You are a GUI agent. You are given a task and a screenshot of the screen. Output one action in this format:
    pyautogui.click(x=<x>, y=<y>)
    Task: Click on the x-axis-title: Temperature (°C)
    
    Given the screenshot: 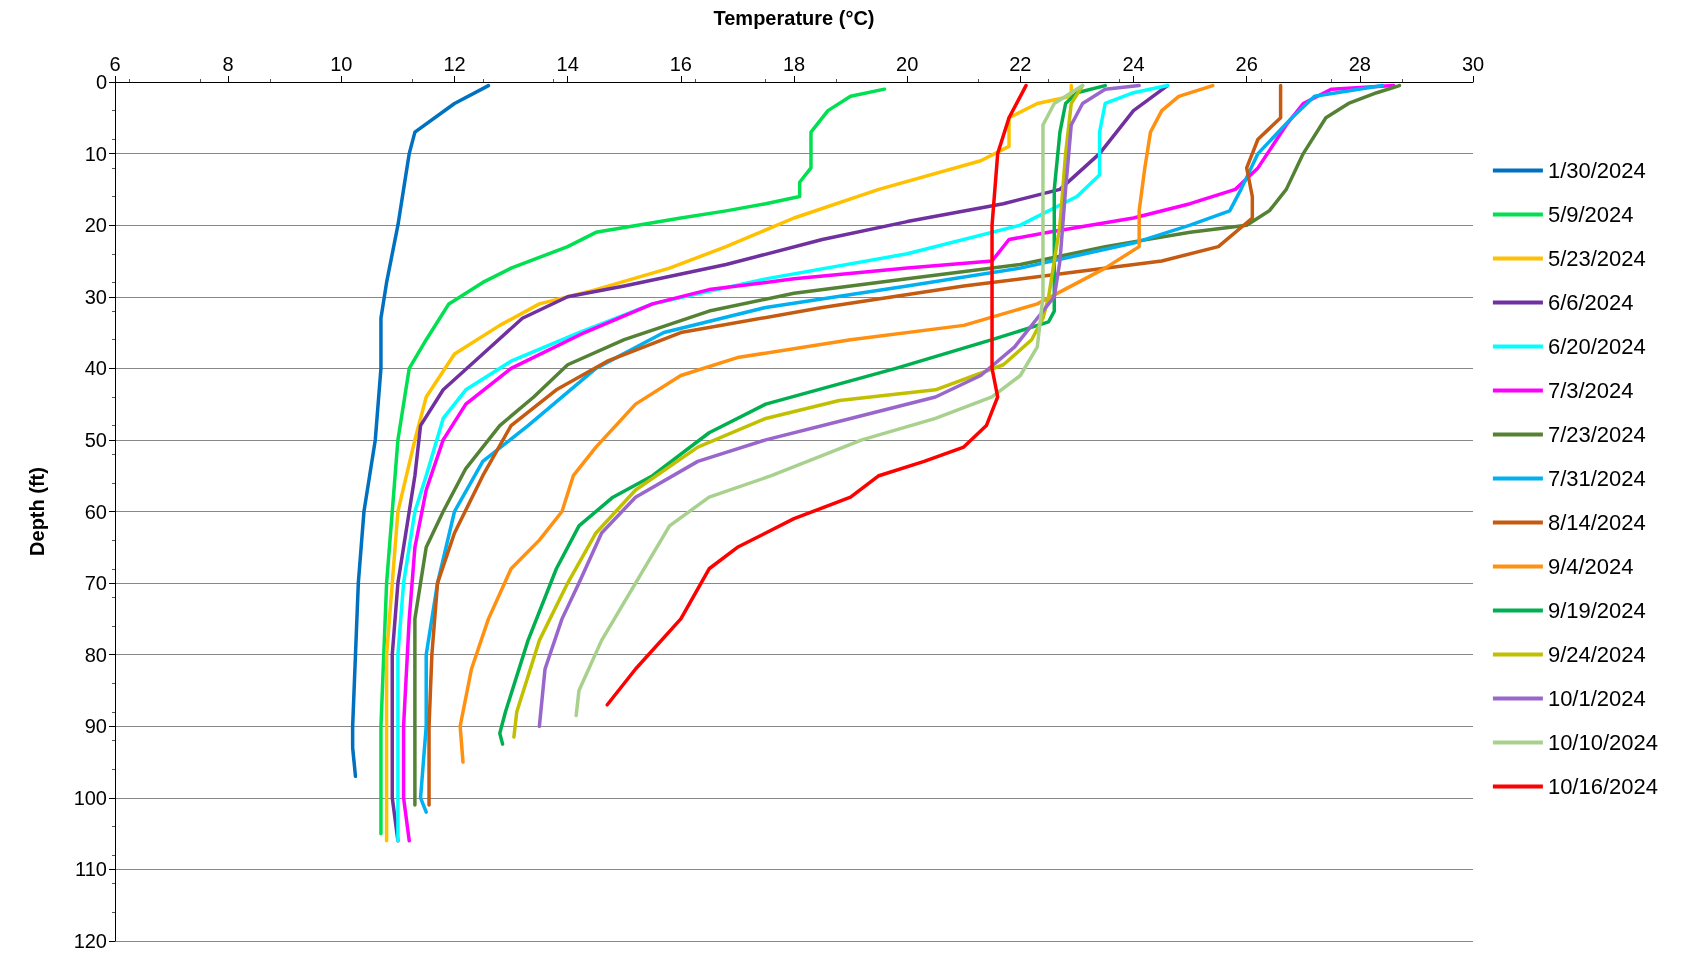 What is the action you would take?
    pyautogui.click(x=794, y=18)
    